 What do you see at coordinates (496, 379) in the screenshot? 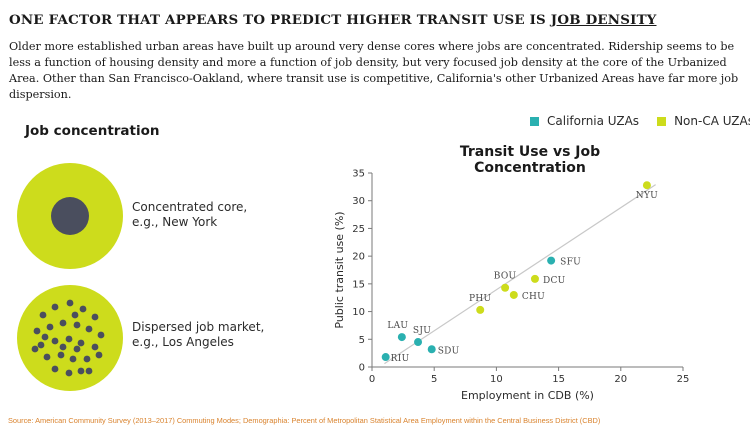
I see `x-tick-label: 10` at bounding box center [496, 379].